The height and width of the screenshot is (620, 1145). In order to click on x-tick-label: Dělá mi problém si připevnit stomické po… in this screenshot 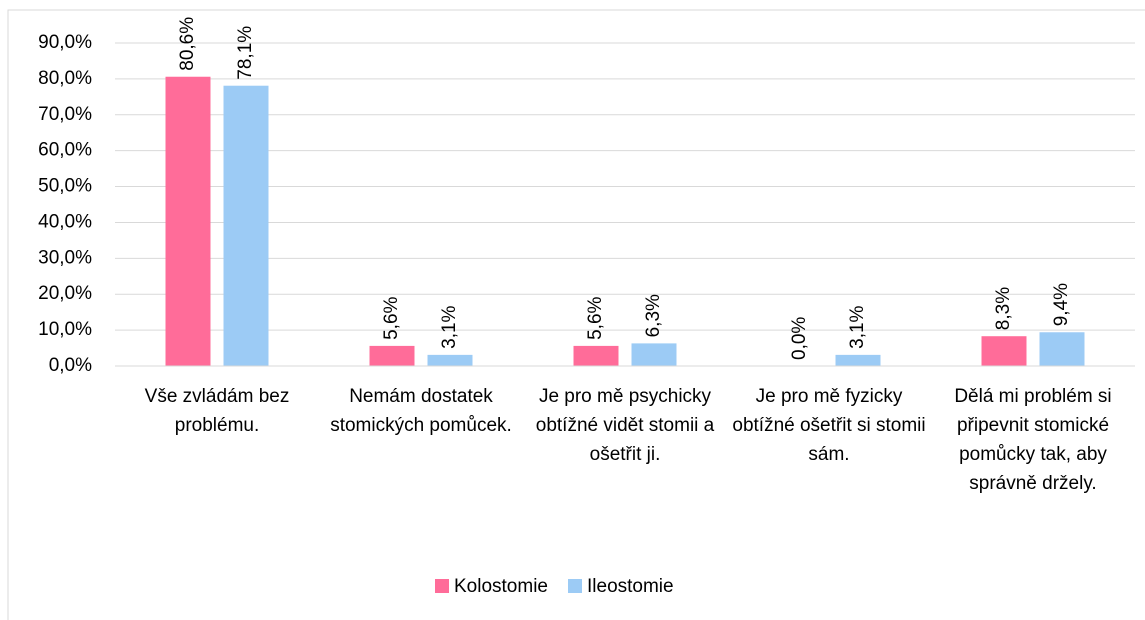, I will do `click(1033, 440)`.